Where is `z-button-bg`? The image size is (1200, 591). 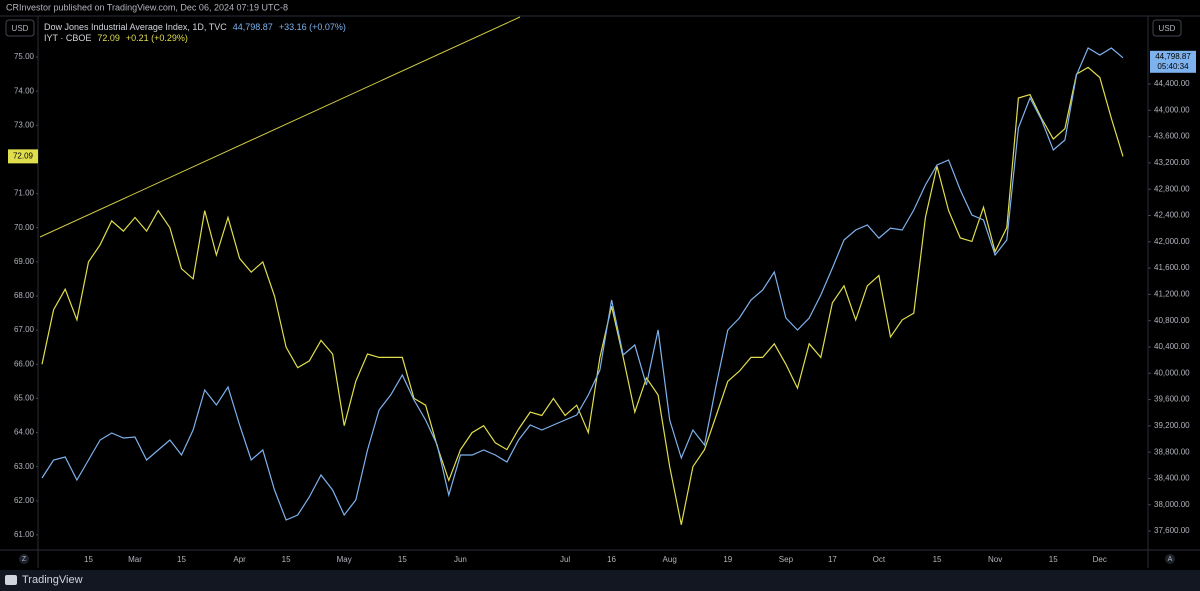 z-button-bg is located at coordinates (24, 559).